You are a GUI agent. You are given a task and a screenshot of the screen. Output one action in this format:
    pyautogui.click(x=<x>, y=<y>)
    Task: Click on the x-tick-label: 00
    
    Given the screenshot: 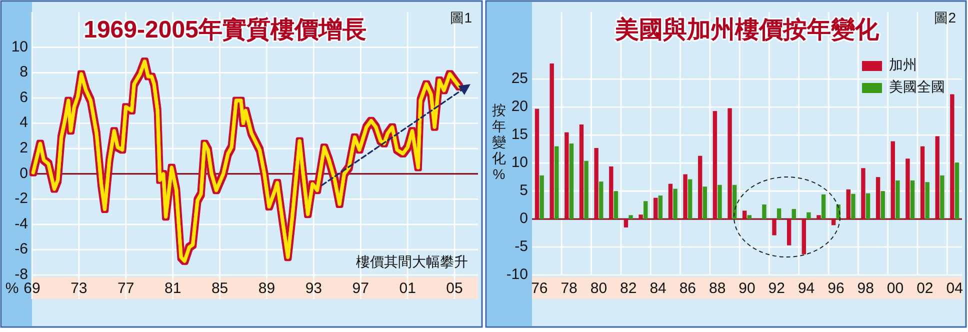 What is the action you would take?
    pyautogui.click(x=895, y=288)
    